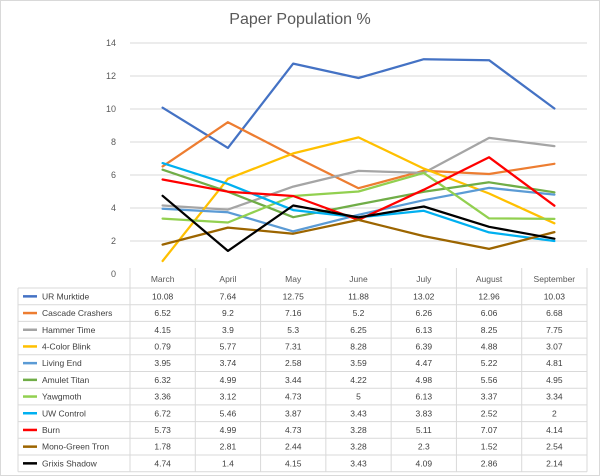  I want to click on x-tick-label: September, so click(555, 279).